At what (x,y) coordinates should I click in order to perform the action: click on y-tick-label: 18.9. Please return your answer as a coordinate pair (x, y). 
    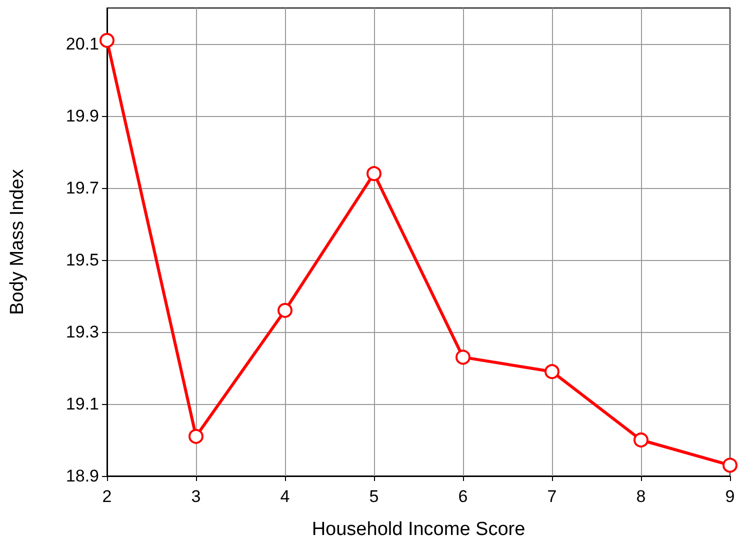
    Looking at the image, I should click on (82, 476).